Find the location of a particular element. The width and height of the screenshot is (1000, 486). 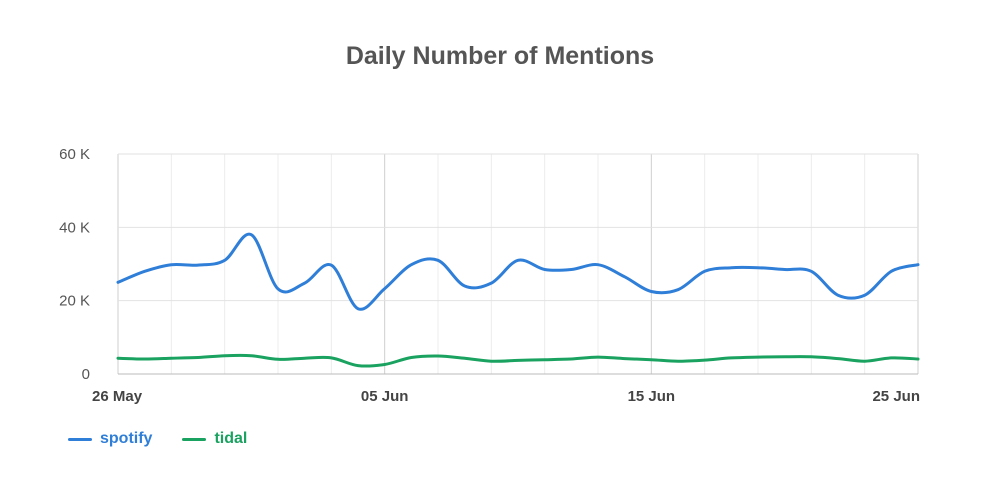

legend-item-spotify: spotify is located at coordinates (110, 439).